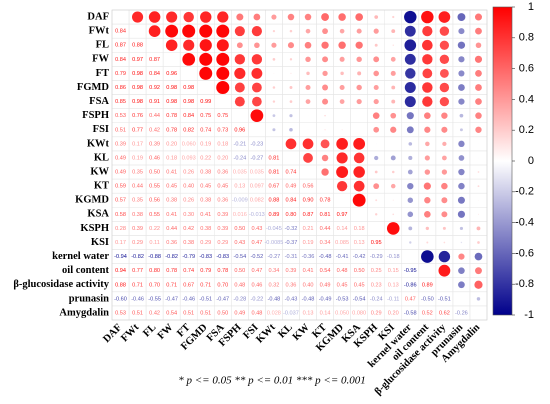 This screenshot has height=404, width=550. I want to click on value-label: -0.24, so click(376, 299).